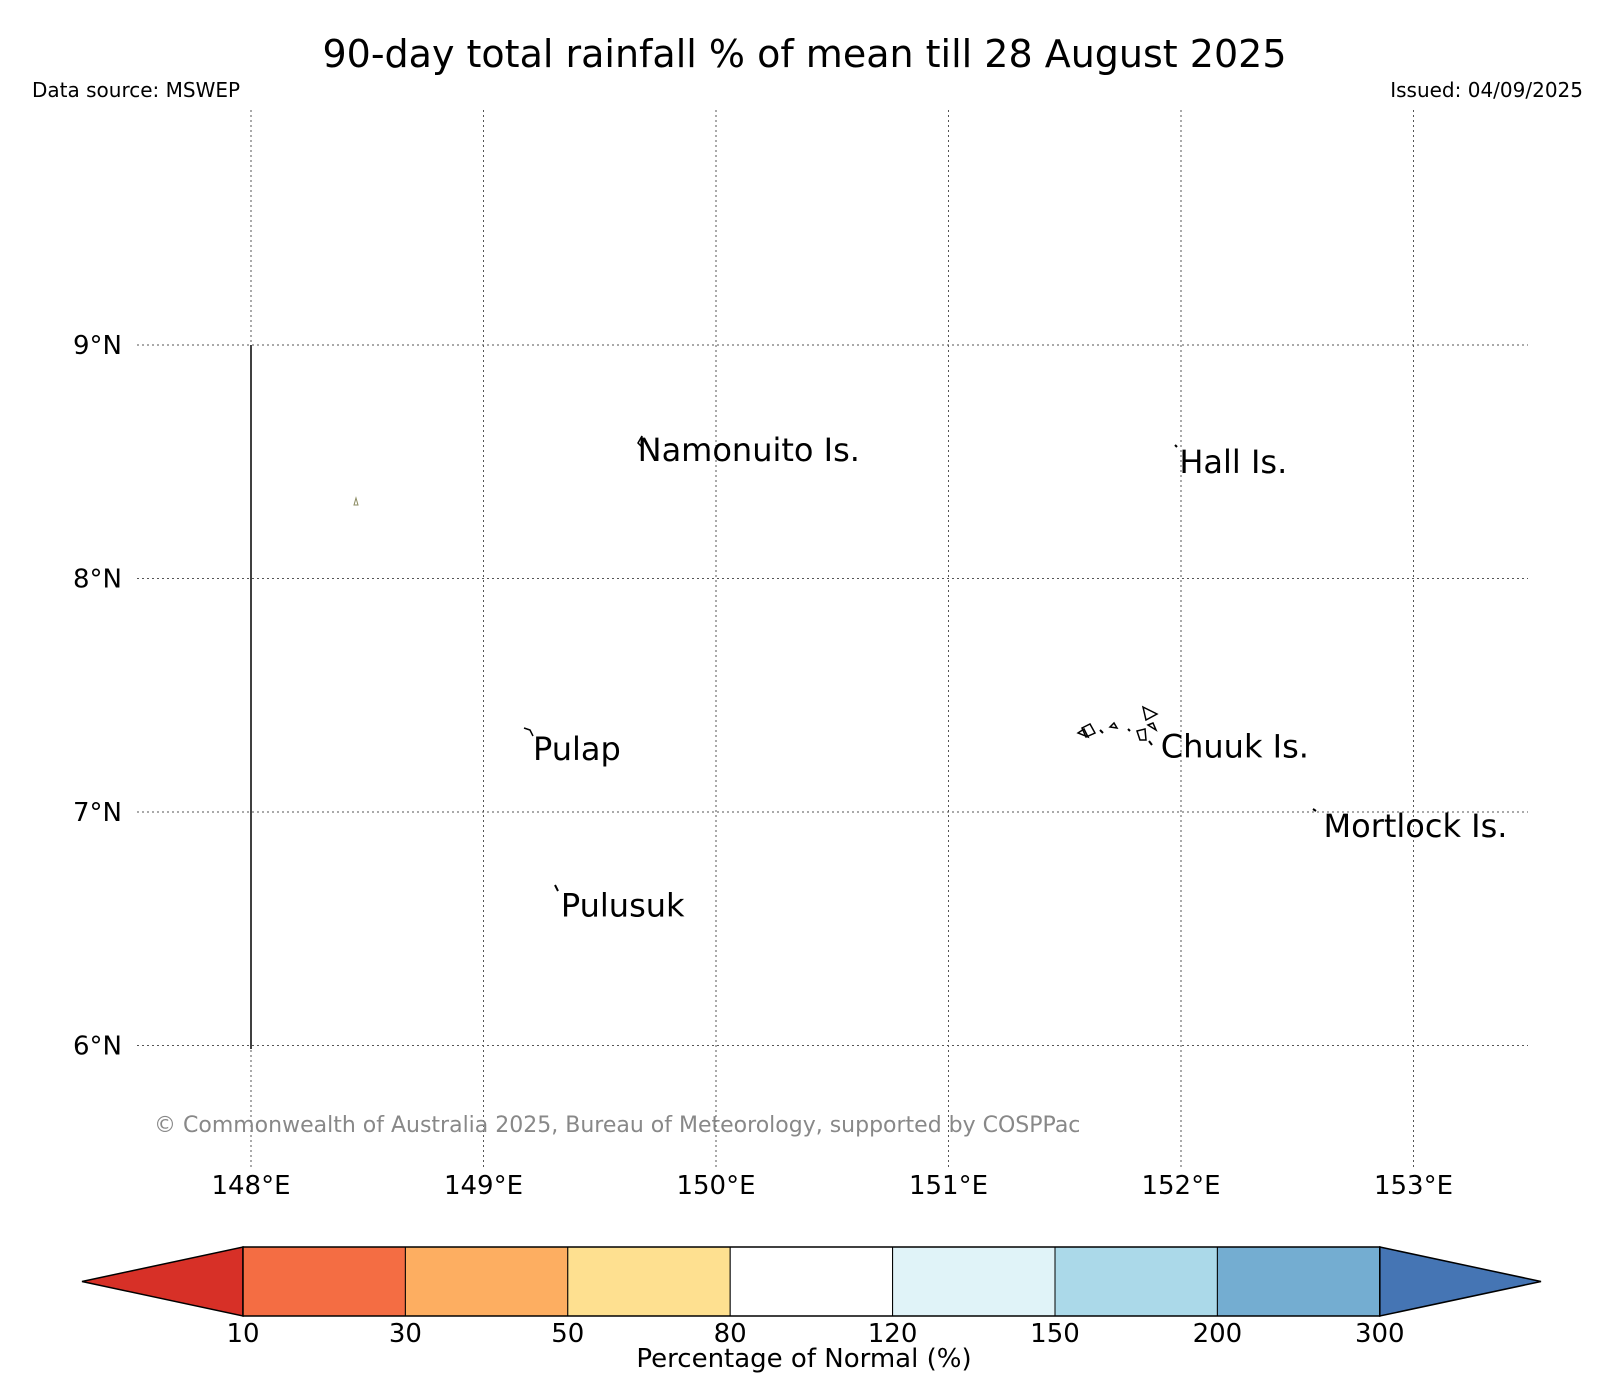 This screenshot has height=1380, width=1609. Describe the element at coordinates (832, 1186) in the screenshot. I see `longitude-labels: 148°E 149°E 150°E 151°E 152°E 153°E` at that location.